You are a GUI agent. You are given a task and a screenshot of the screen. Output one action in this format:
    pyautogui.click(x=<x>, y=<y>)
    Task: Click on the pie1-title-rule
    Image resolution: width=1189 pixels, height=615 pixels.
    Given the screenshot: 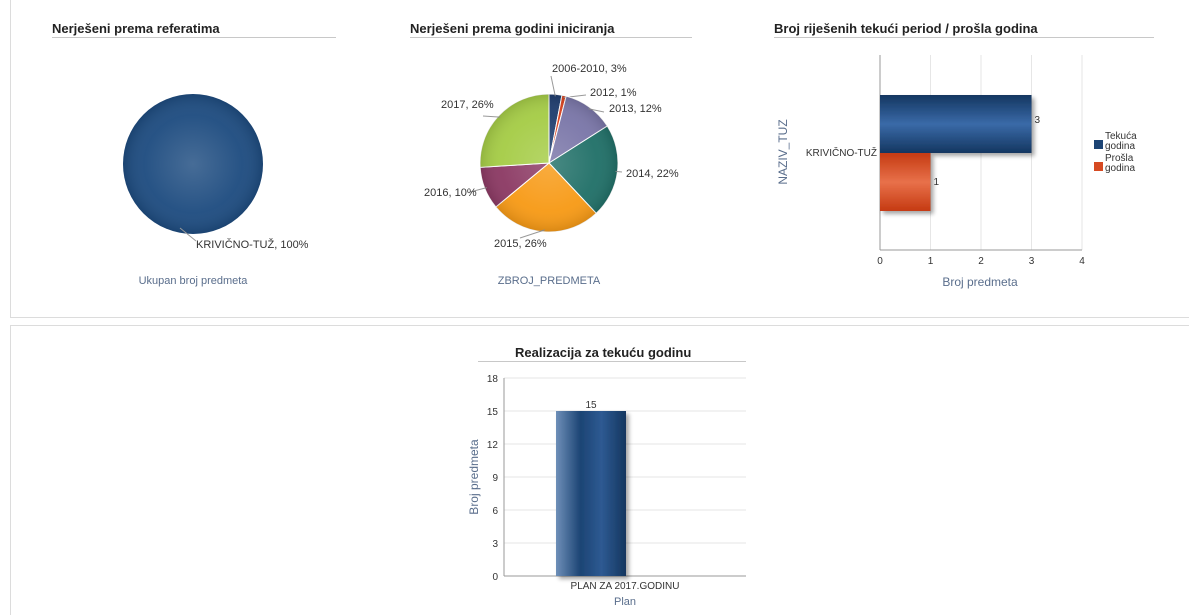 What is the action you would take?
    pyautogui.click(x=194, y=37)
    